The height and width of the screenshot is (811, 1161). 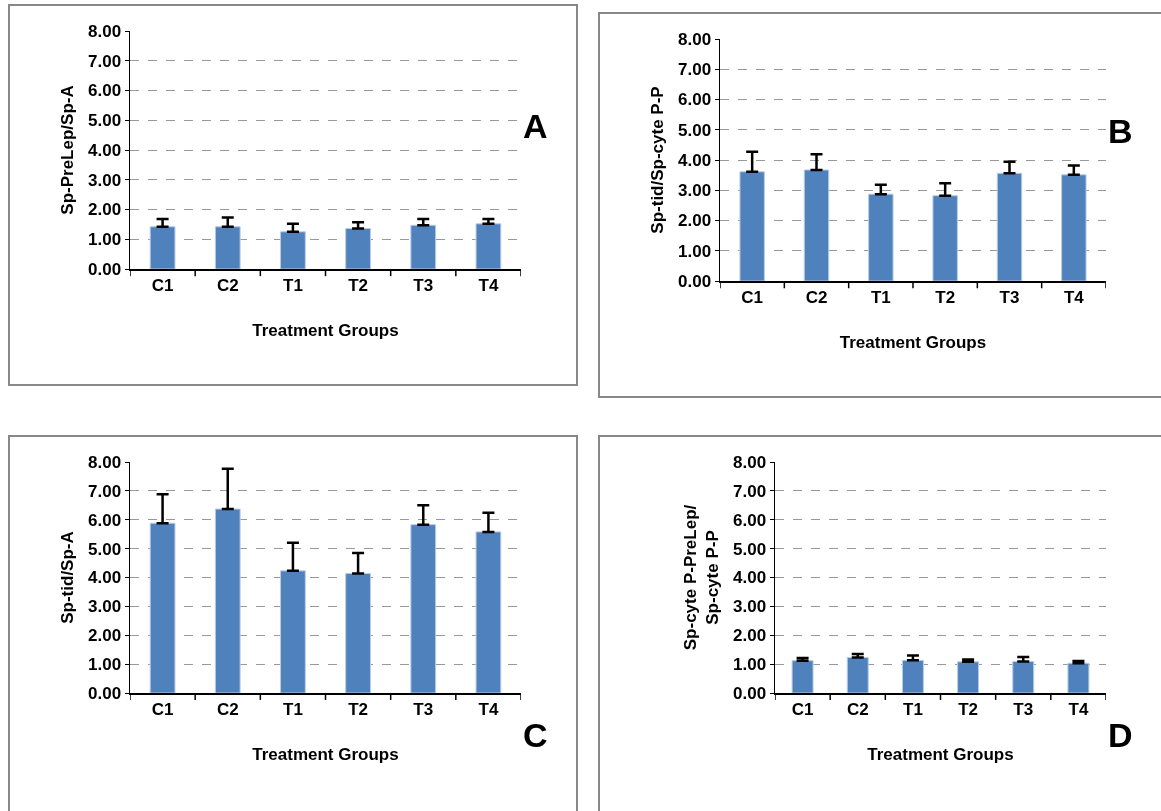 I want to click on y-axis-title: Sp-tid/Sp-A, so click(x=67, y=577).